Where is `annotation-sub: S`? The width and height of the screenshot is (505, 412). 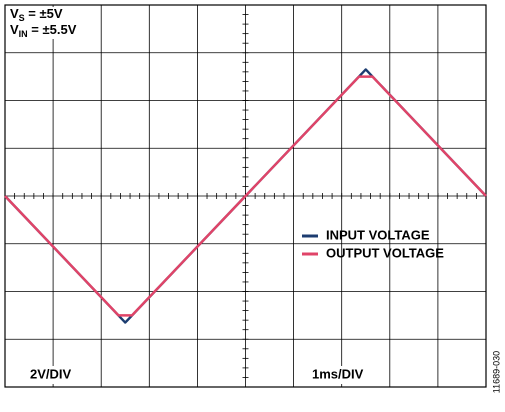
annotation-sub: S is located at coordinates (22, 18).